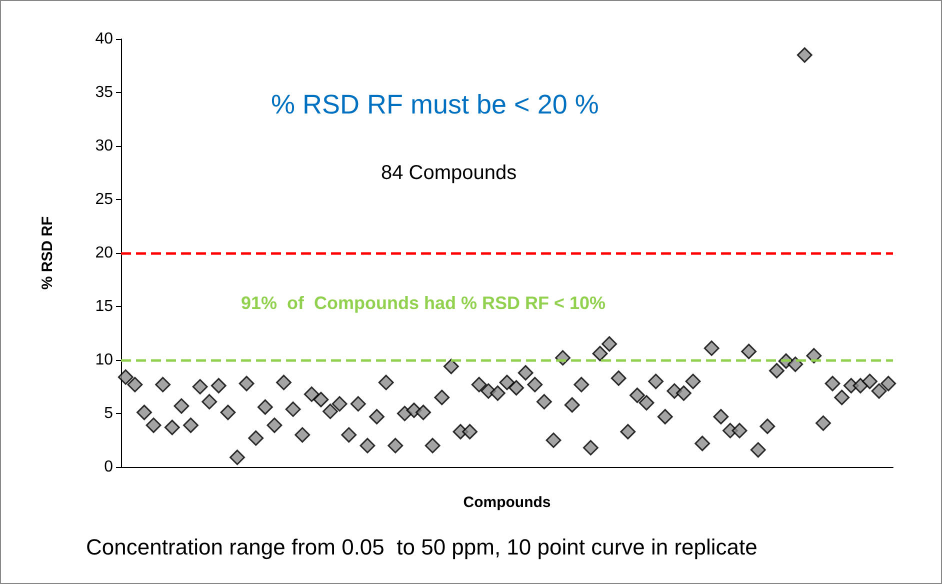 The height and width of the screenshot is (584, 942). What do you see at coordinates (423, 303) in the screenshot?
I see `ref-line-label: 91% of Compounds had % RSD RF < 10%` at bounding box center [423, 303].